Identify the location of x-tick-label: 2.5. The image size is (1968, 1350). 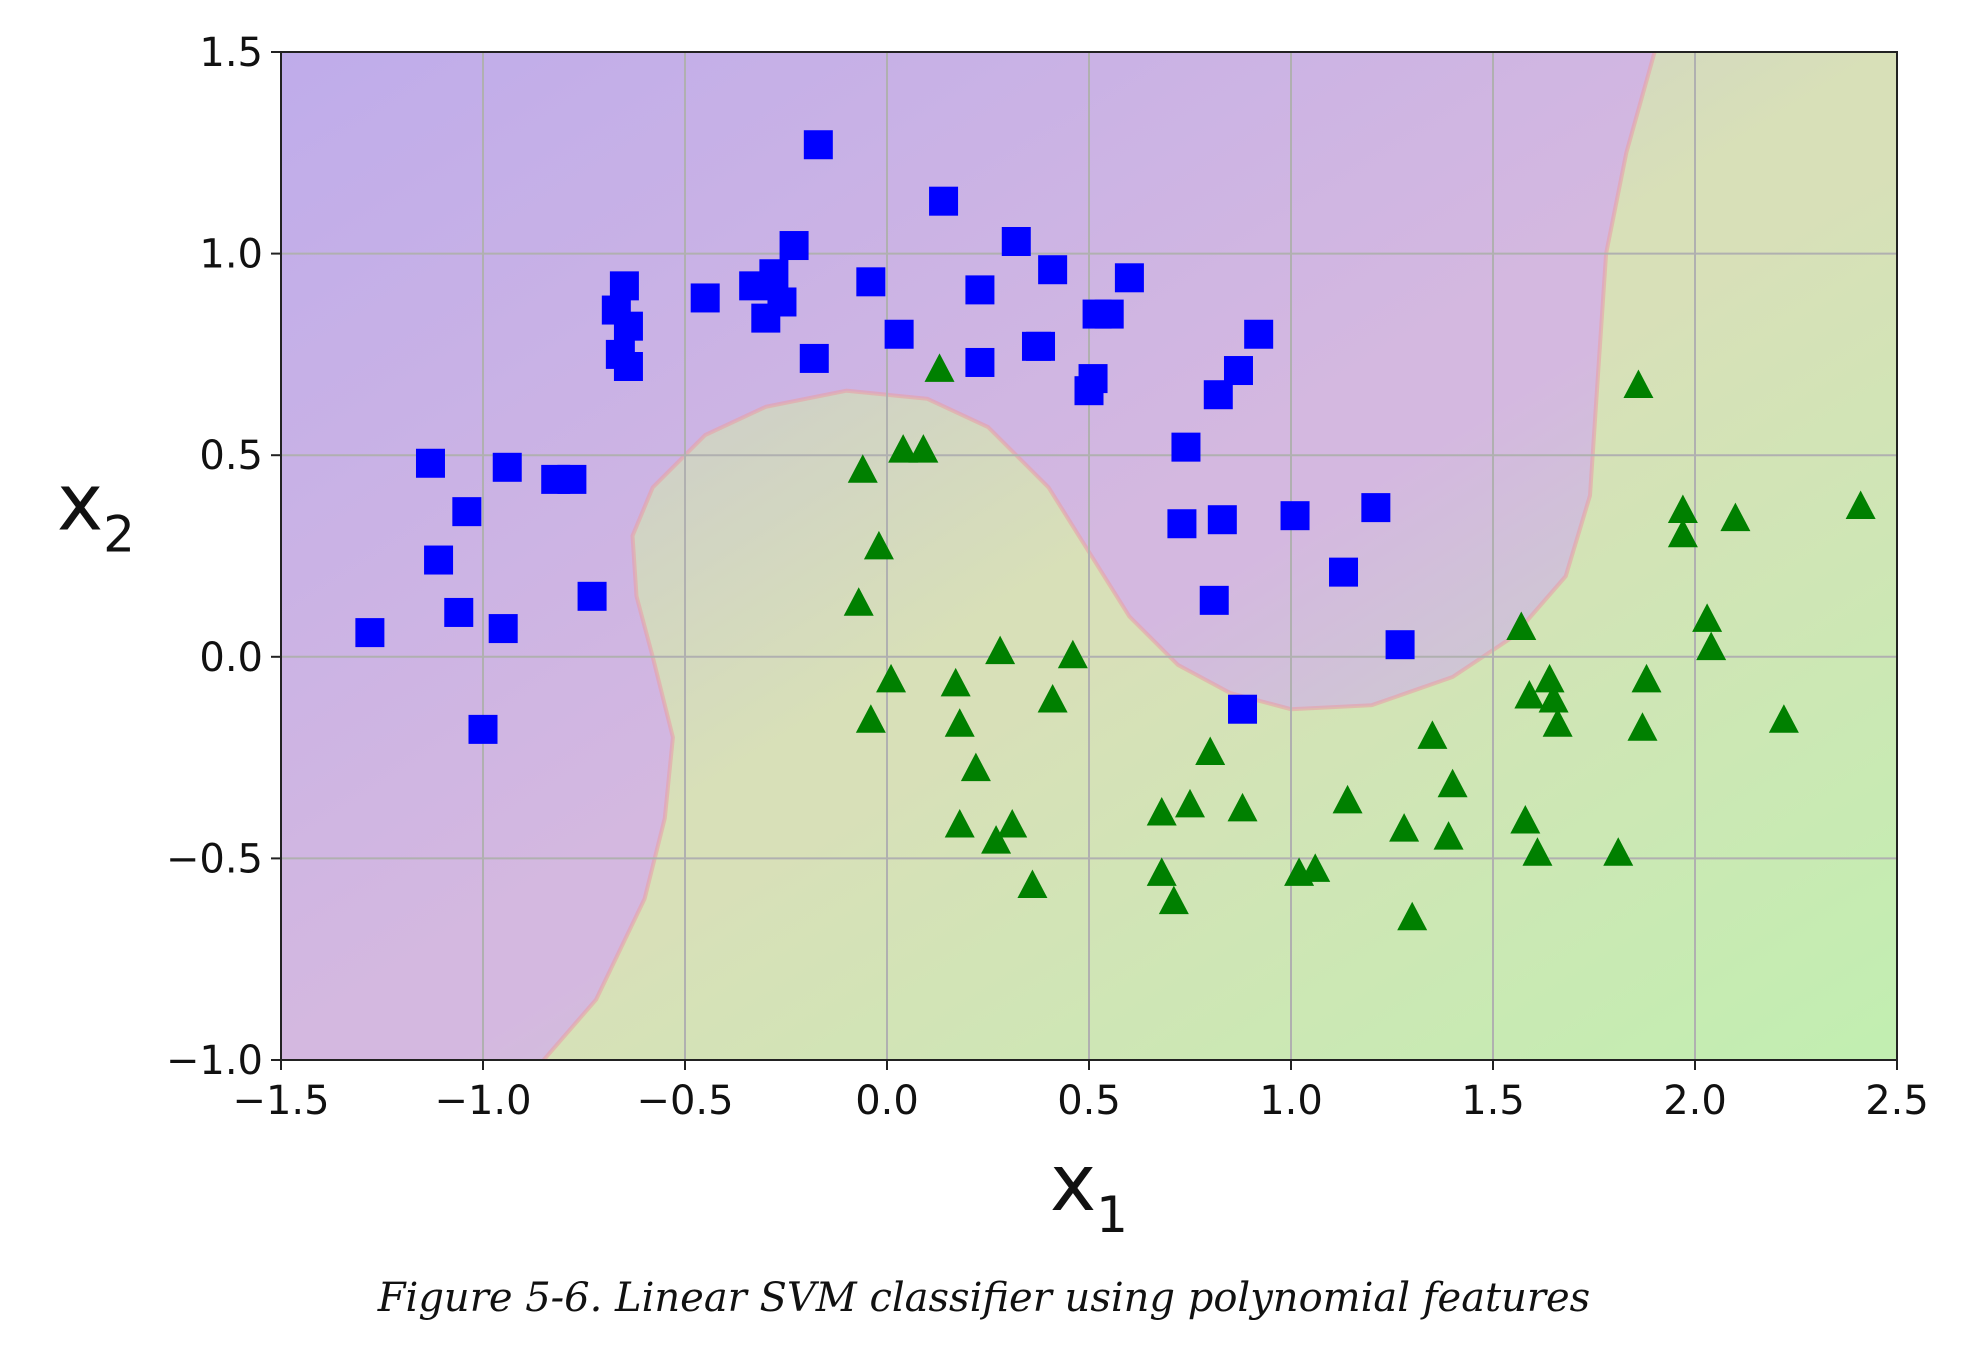
(1897, 1101).